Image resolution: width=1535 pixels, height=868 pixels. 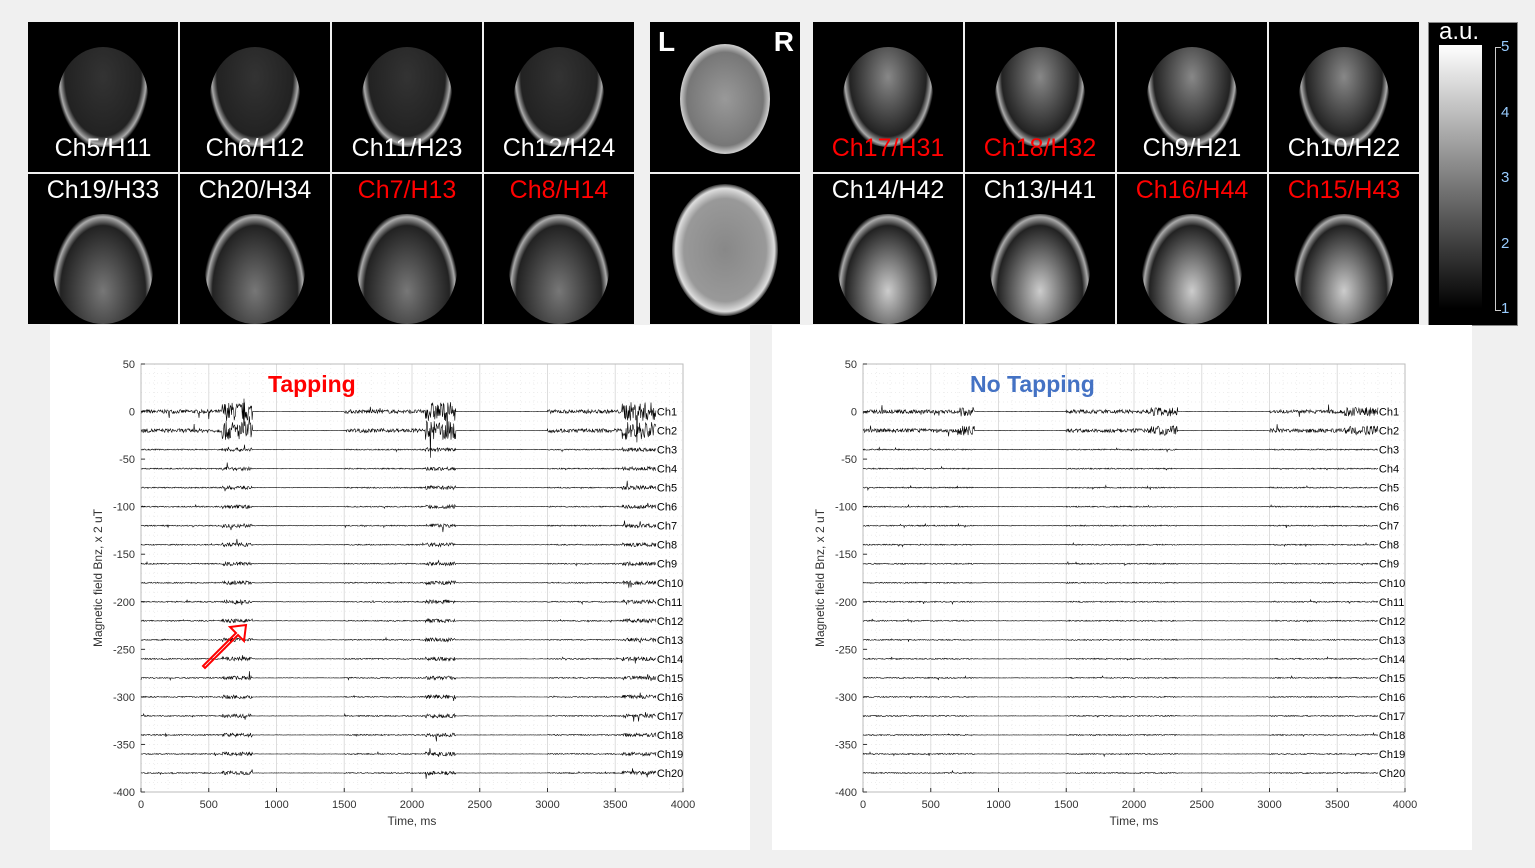 I want to click on trace-ch5, so click(x=1121, y=488).